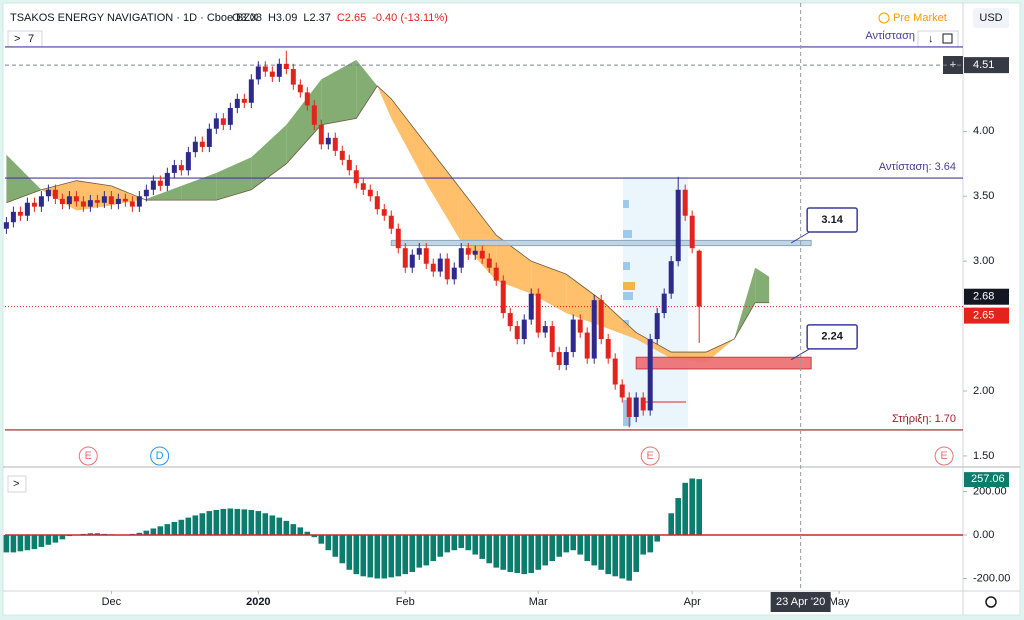  What do you see at coordinates (247, 18) in the screenshot?
I see `legend-value: O3.08` at bounding box center [247, 18].